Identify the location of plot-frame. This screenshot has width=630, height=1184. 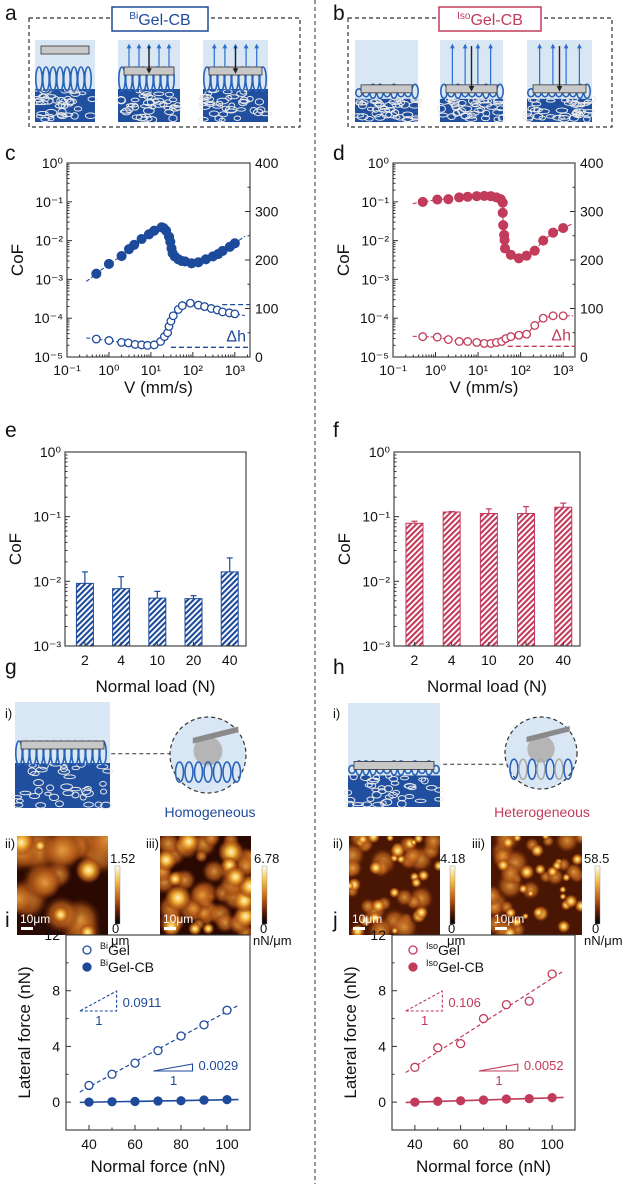
(158, 260).